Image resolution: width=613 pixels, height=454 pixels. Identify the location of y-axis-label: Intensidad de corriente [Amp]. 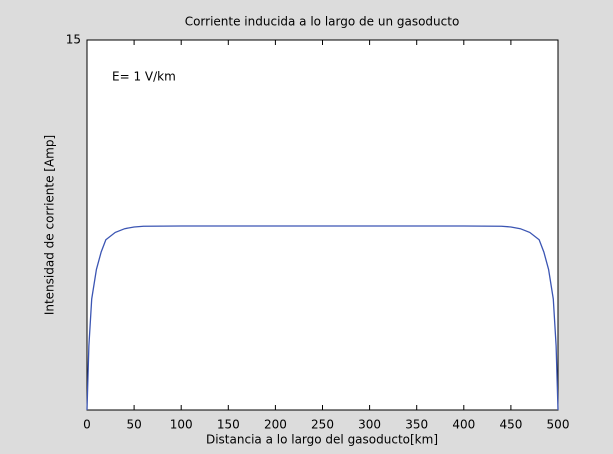
(50, 225).